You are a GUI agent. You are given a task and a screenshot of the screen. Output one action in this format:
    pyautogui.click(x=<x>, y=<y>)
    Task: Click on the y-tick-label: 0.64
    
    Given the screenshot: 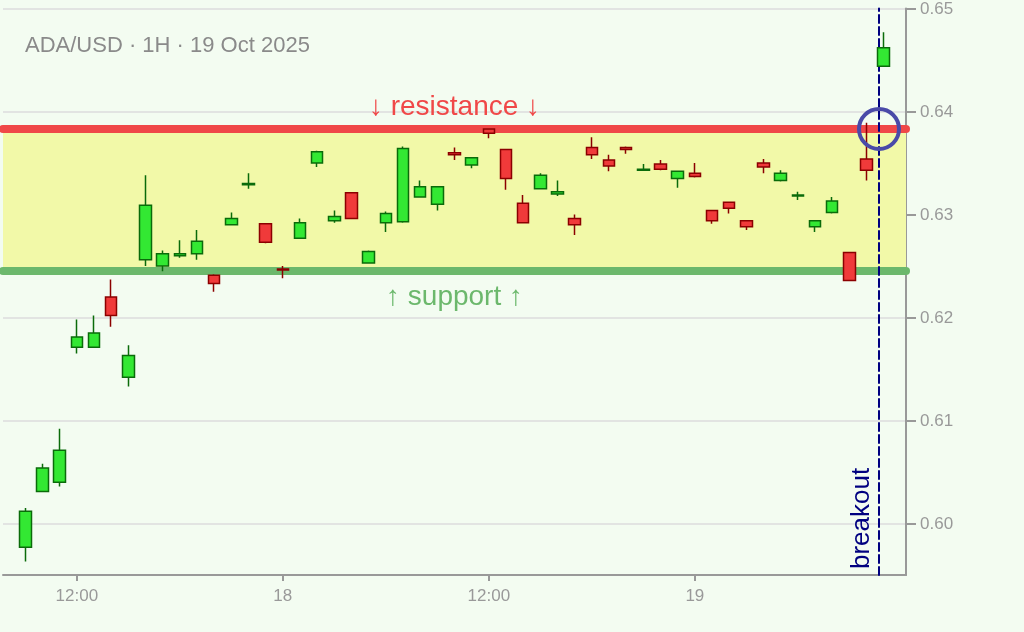 What is the action you would take?
    pyautogui.click(x=937, y=111)
    